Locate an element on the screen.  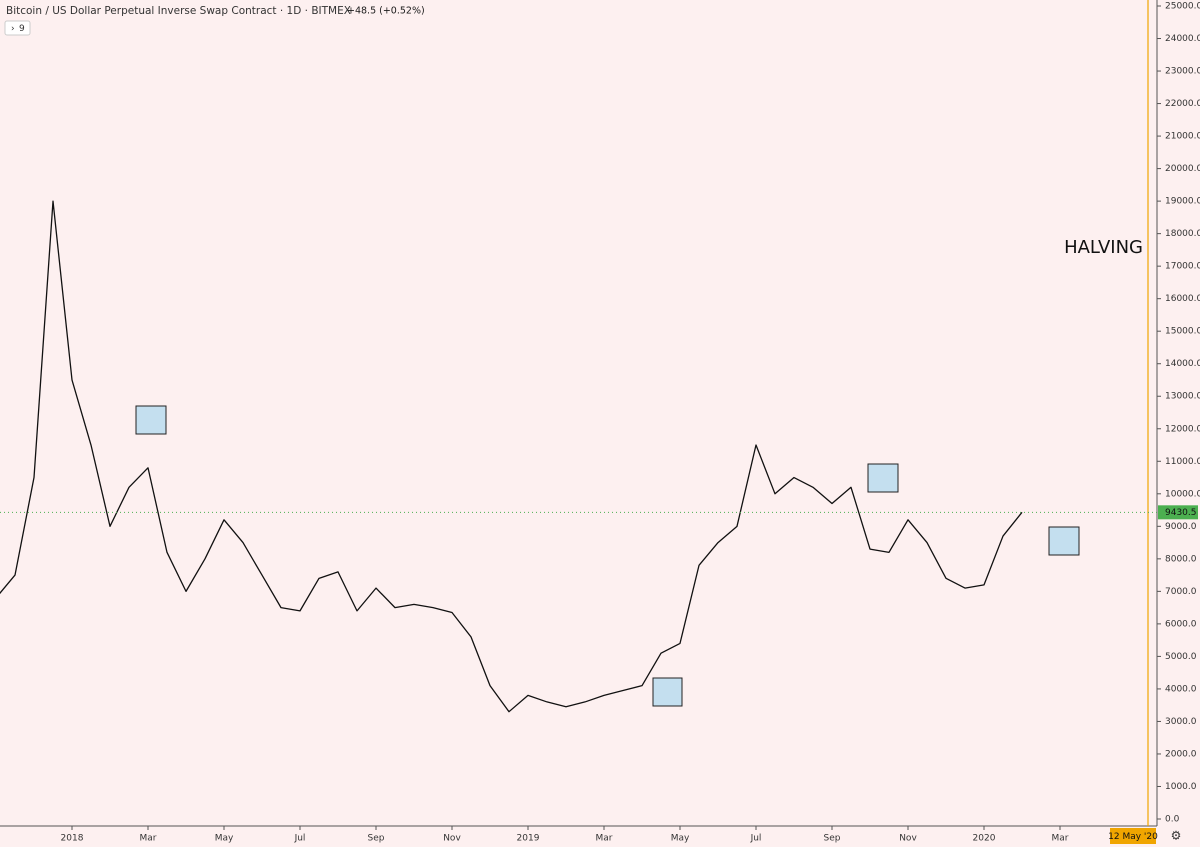
price-change: +48.5 (+0.52%) is located at coordinates (386, 11).